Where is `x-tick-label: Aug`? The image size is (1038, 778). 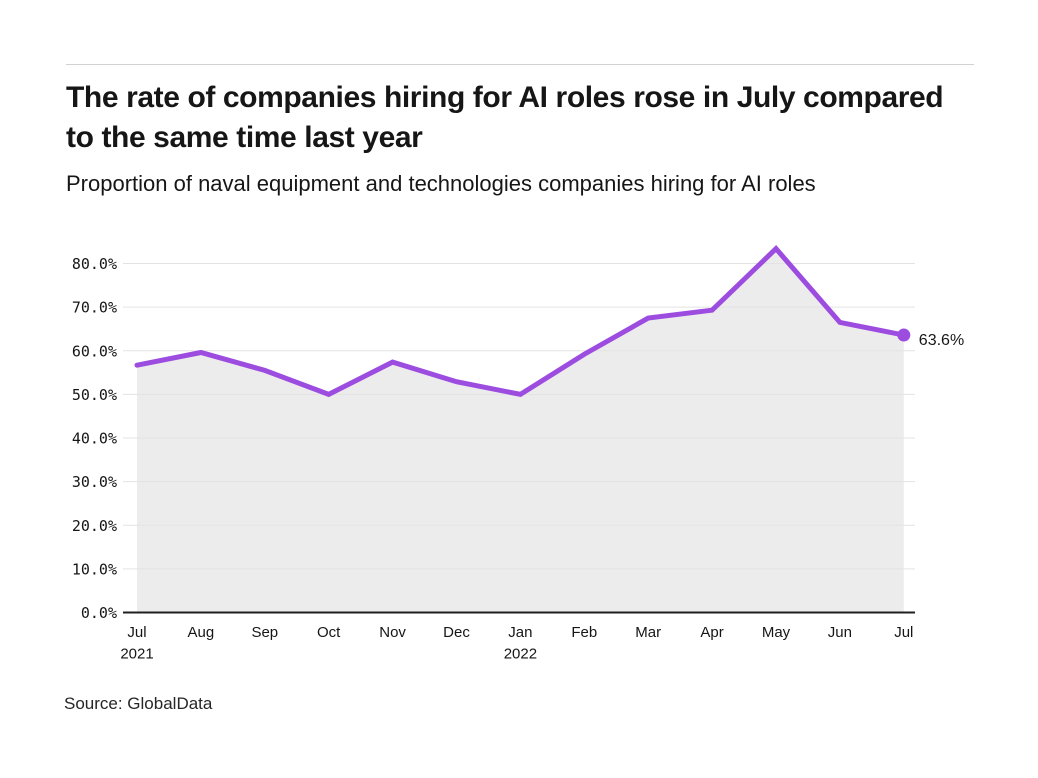
x-tick-label: Aug is located at coordinates (201, 632).